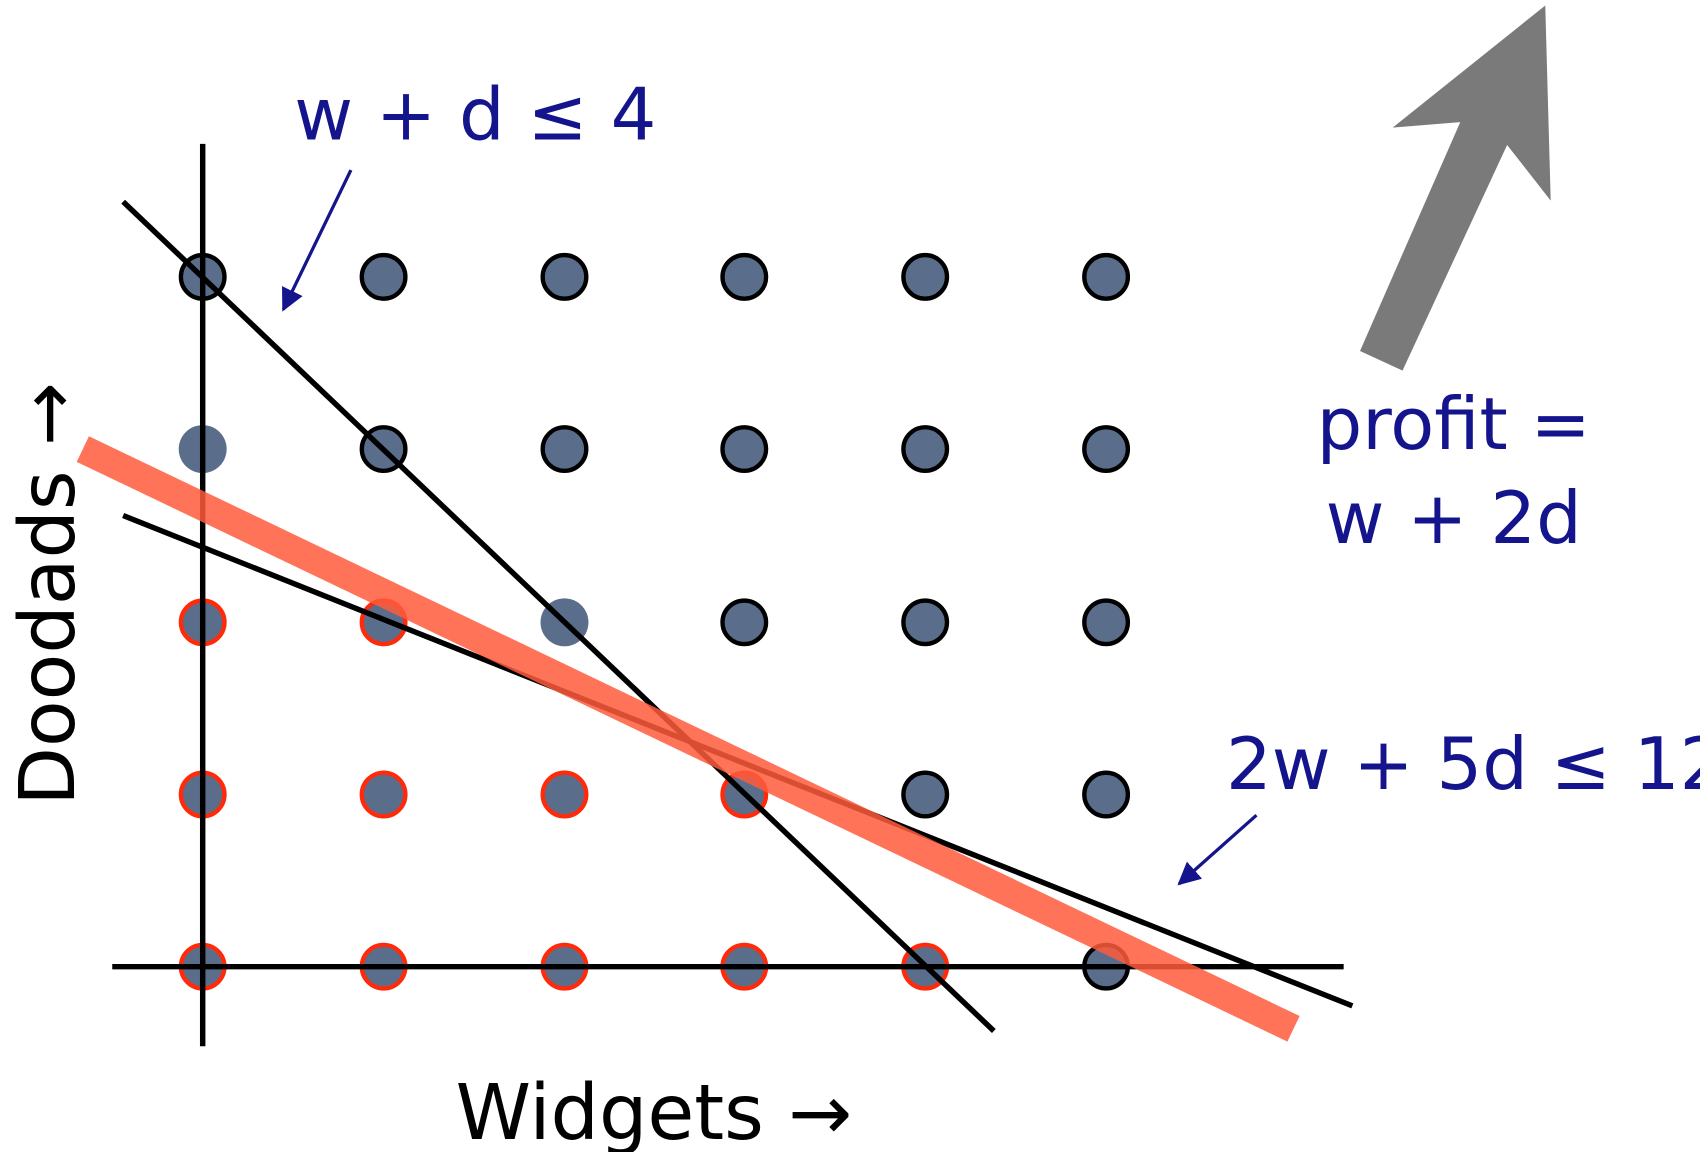 Image resolution: width=1700 pixels, height=1152 pixels. What do you see at coordinates (1463, 764) in the screenshot?
I see `constraint-label: 2w + 5d ≤ 12` at bounding box center [1463, 764].